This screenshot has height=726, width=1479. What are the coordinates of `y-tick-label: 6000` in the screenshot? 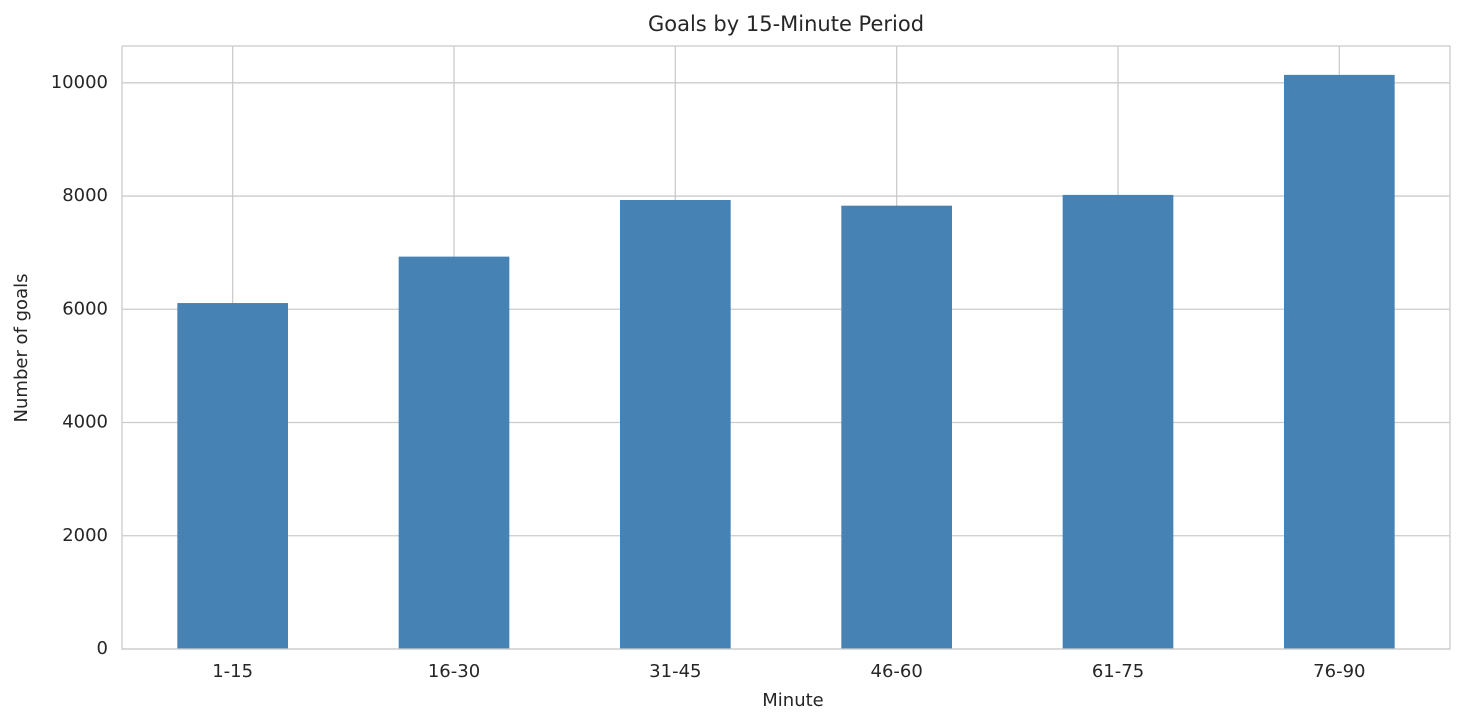 It's located at (85, 308).